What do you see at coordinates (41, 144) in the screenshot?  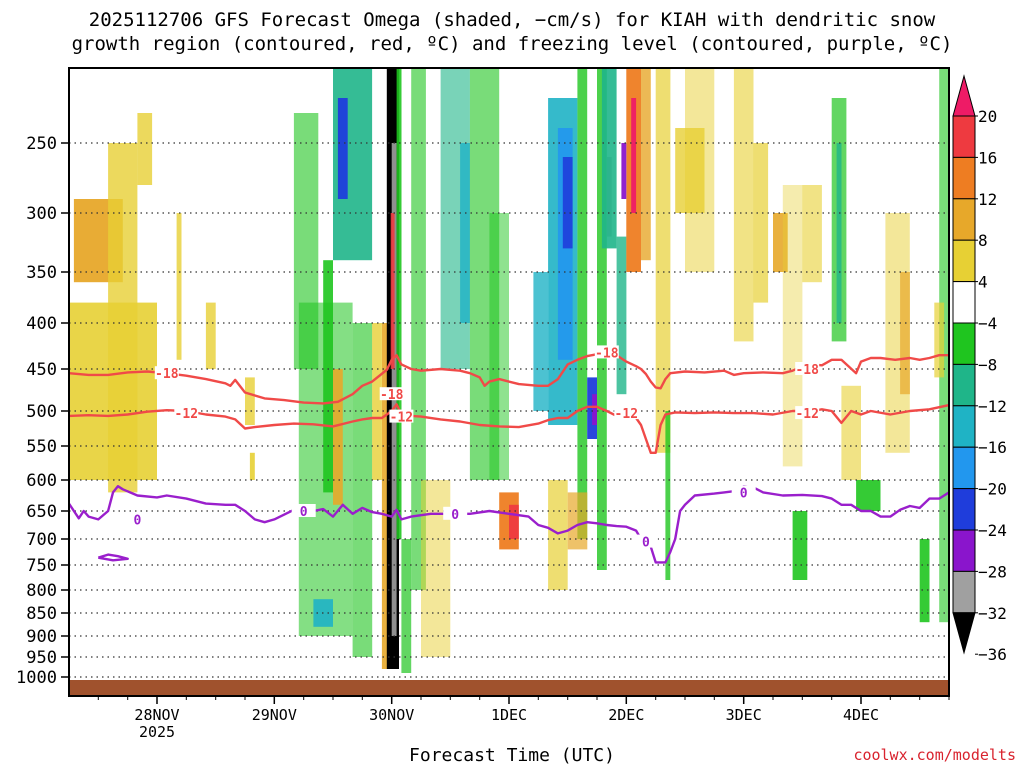 I see `y-tick-label-250: 250` at bounding box center [41, 144].